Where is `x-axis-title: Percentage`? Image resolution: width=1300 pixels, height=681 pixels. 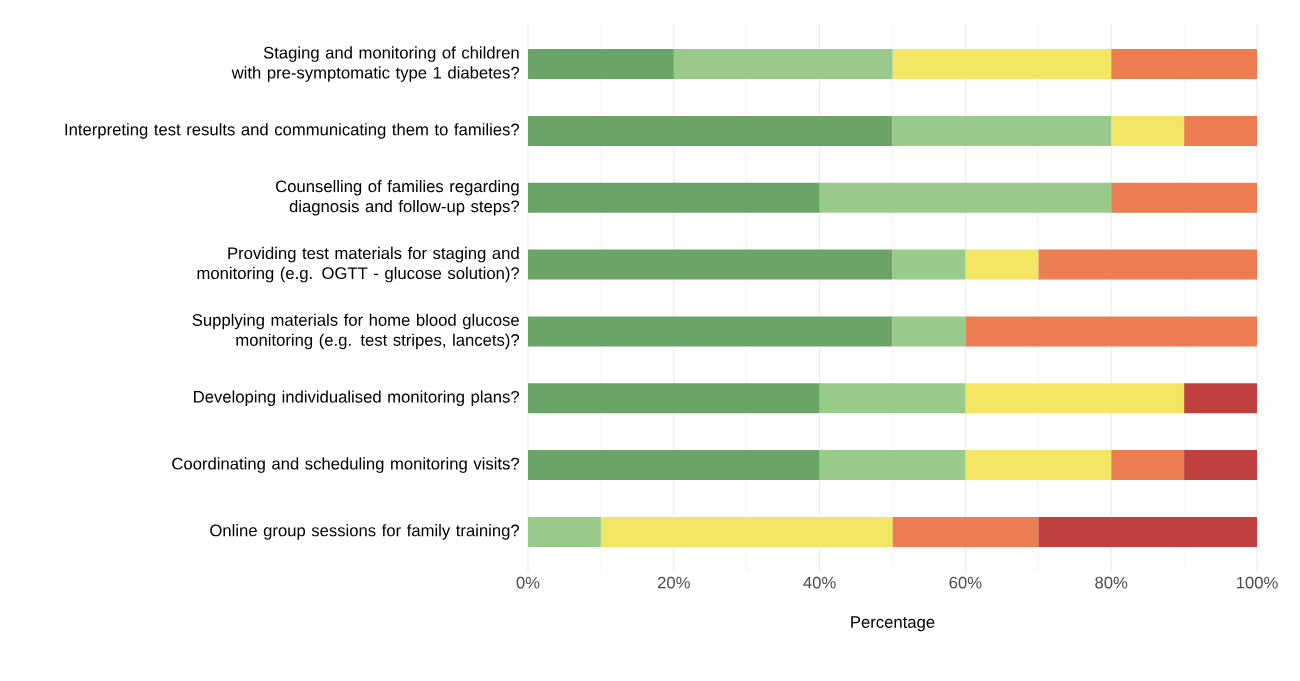 x-axis-title: Percentage is located at coordinates (893, 624).